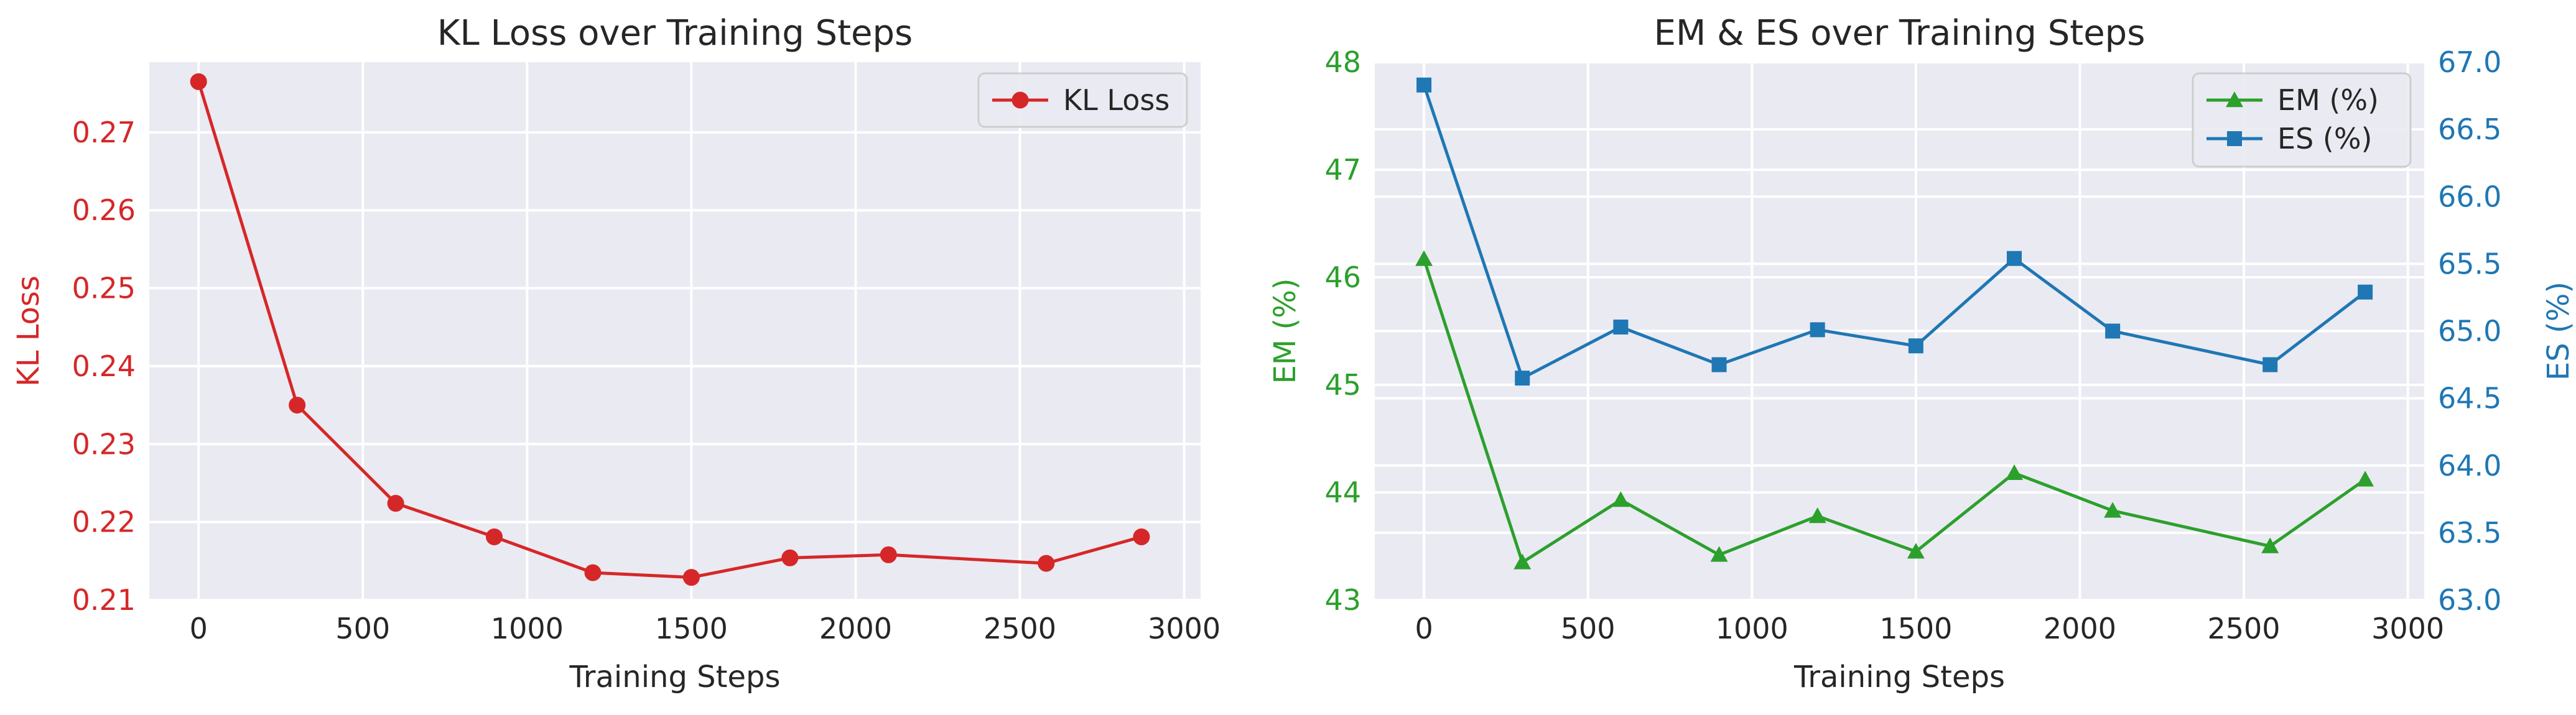 This screenshot has width=2576, height=715. Describe the element at coordinates (1285, 331) in the screenshot. I see `y-axis-label: EM (%)` at that location.